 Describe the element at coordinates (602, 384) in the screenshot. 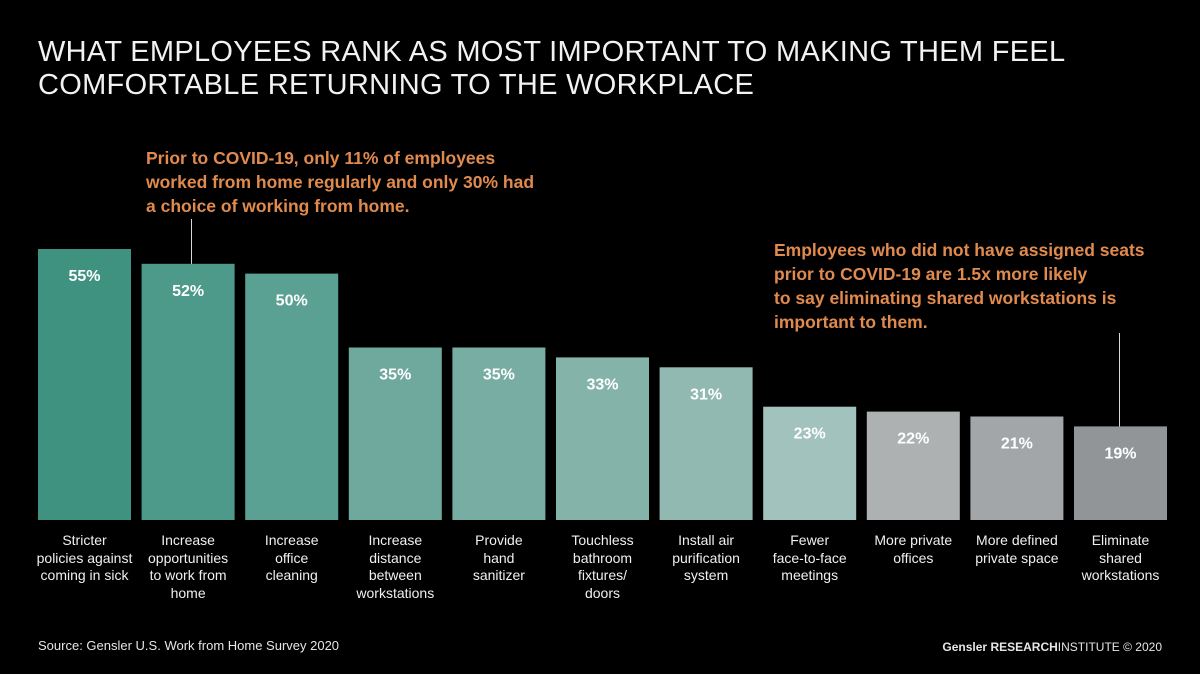

I see `bar-value-label: 33%` at that location.